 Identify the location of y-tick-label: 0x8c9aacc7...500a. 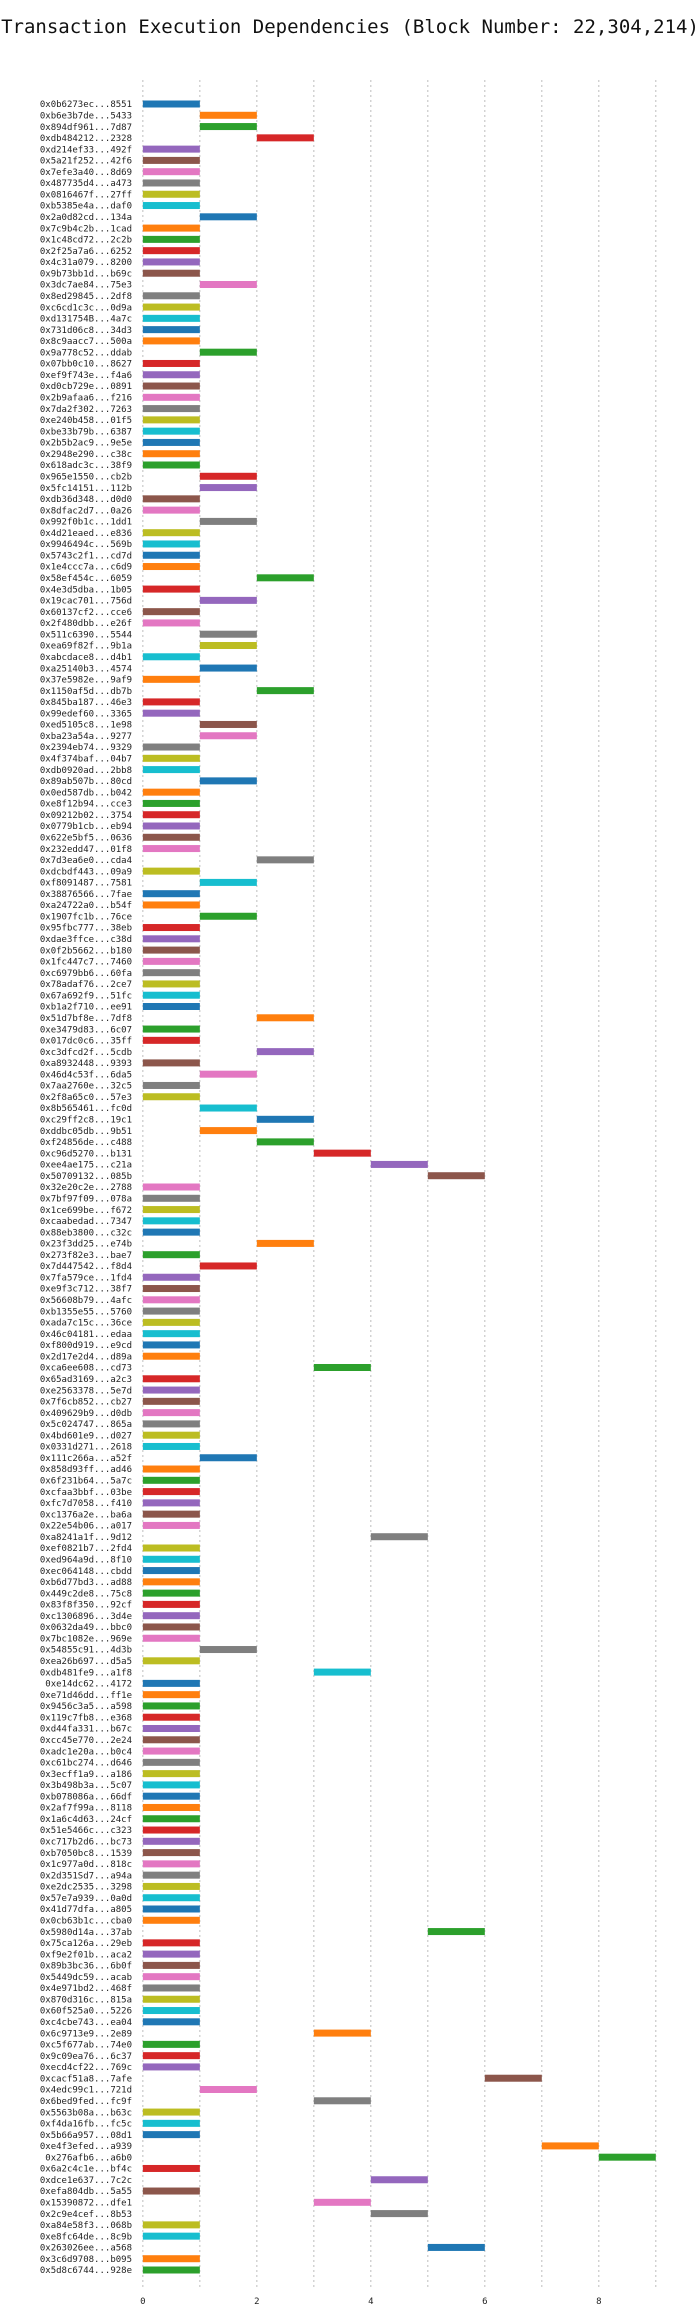
(86, 342).